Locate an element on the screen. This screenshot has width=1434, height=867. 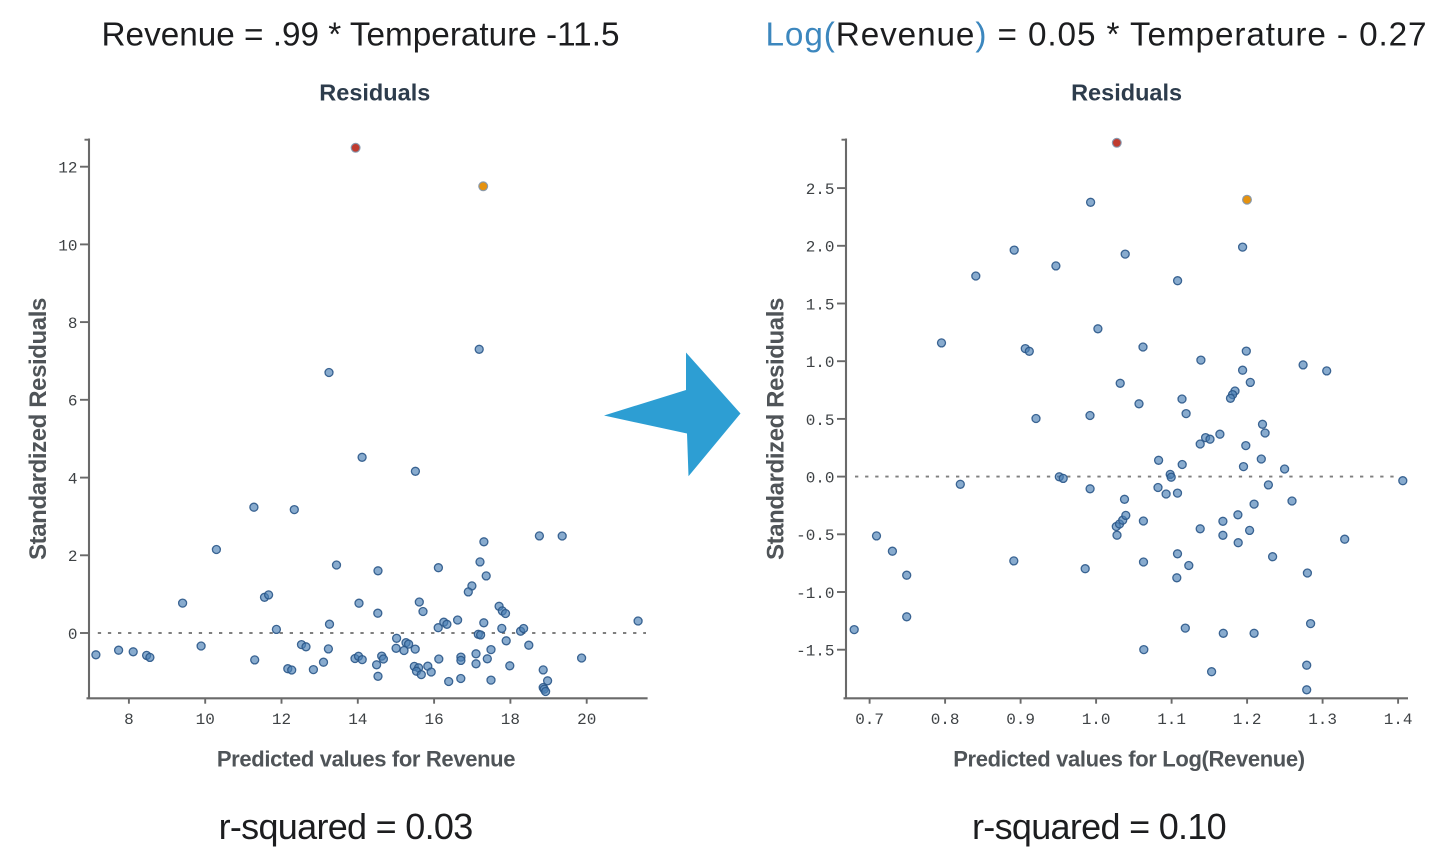
svg-text: 18 is located at coordinates (510, 720).